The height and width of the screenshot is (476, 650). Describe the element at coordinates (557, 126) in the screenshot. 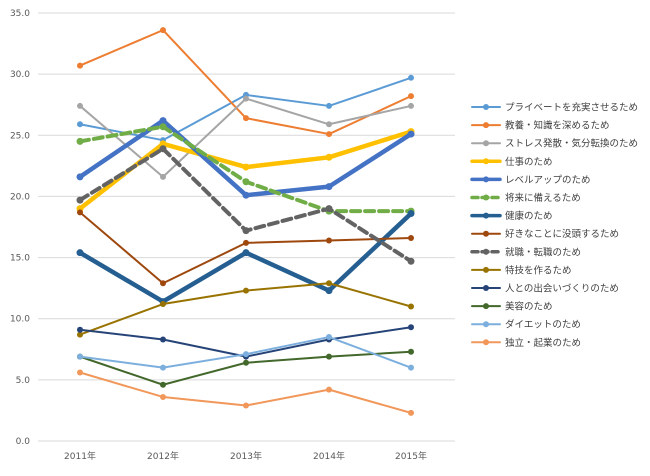

I see `legend-label: 教養・知識を深めるため` at that location.